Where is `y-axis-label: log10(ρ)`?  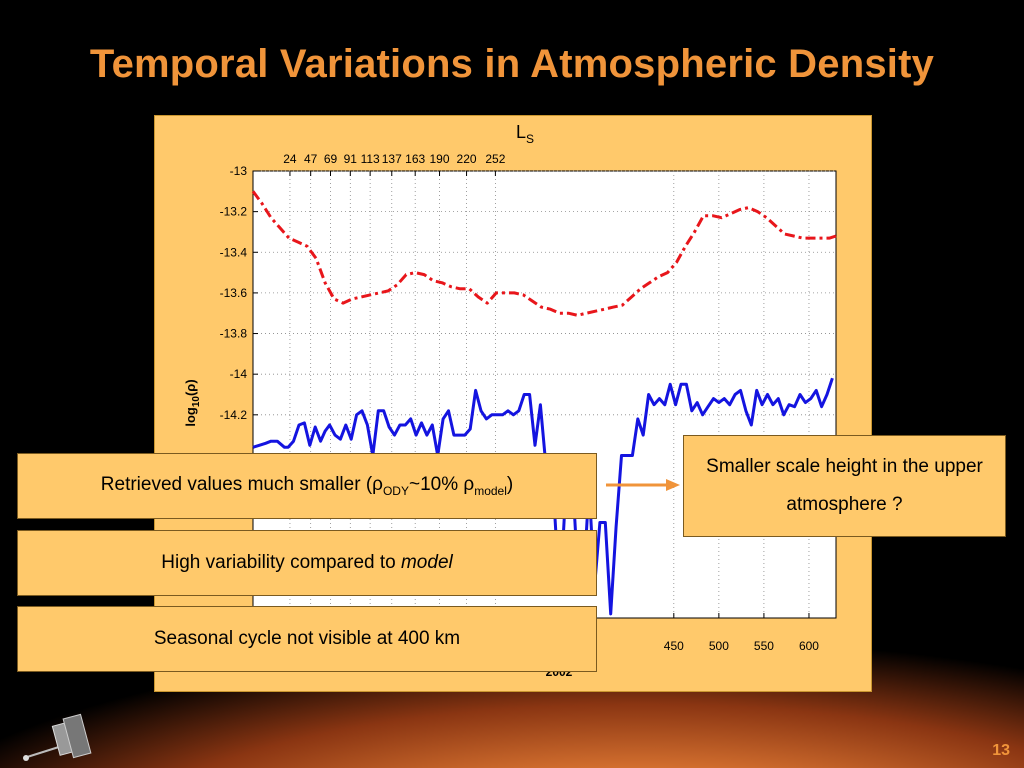 y-axis-label: log10(ρ) is located at coordinates (192, 402).